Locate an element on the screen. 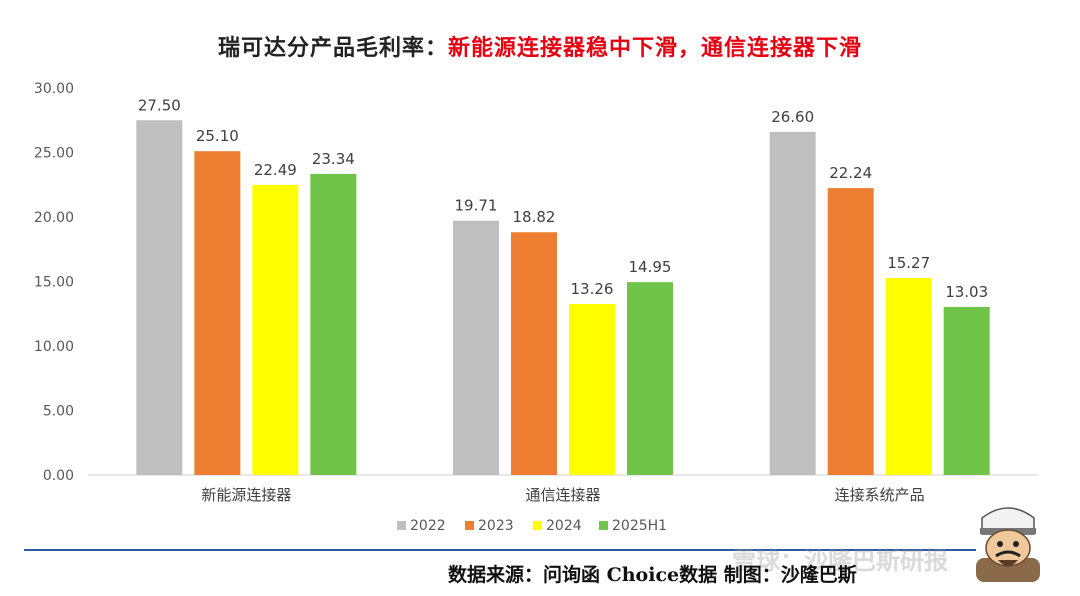 Image resolution: width=1080 pixels, height=596 pixels. data-label: 22.24 is located at coordinates (850, 173).